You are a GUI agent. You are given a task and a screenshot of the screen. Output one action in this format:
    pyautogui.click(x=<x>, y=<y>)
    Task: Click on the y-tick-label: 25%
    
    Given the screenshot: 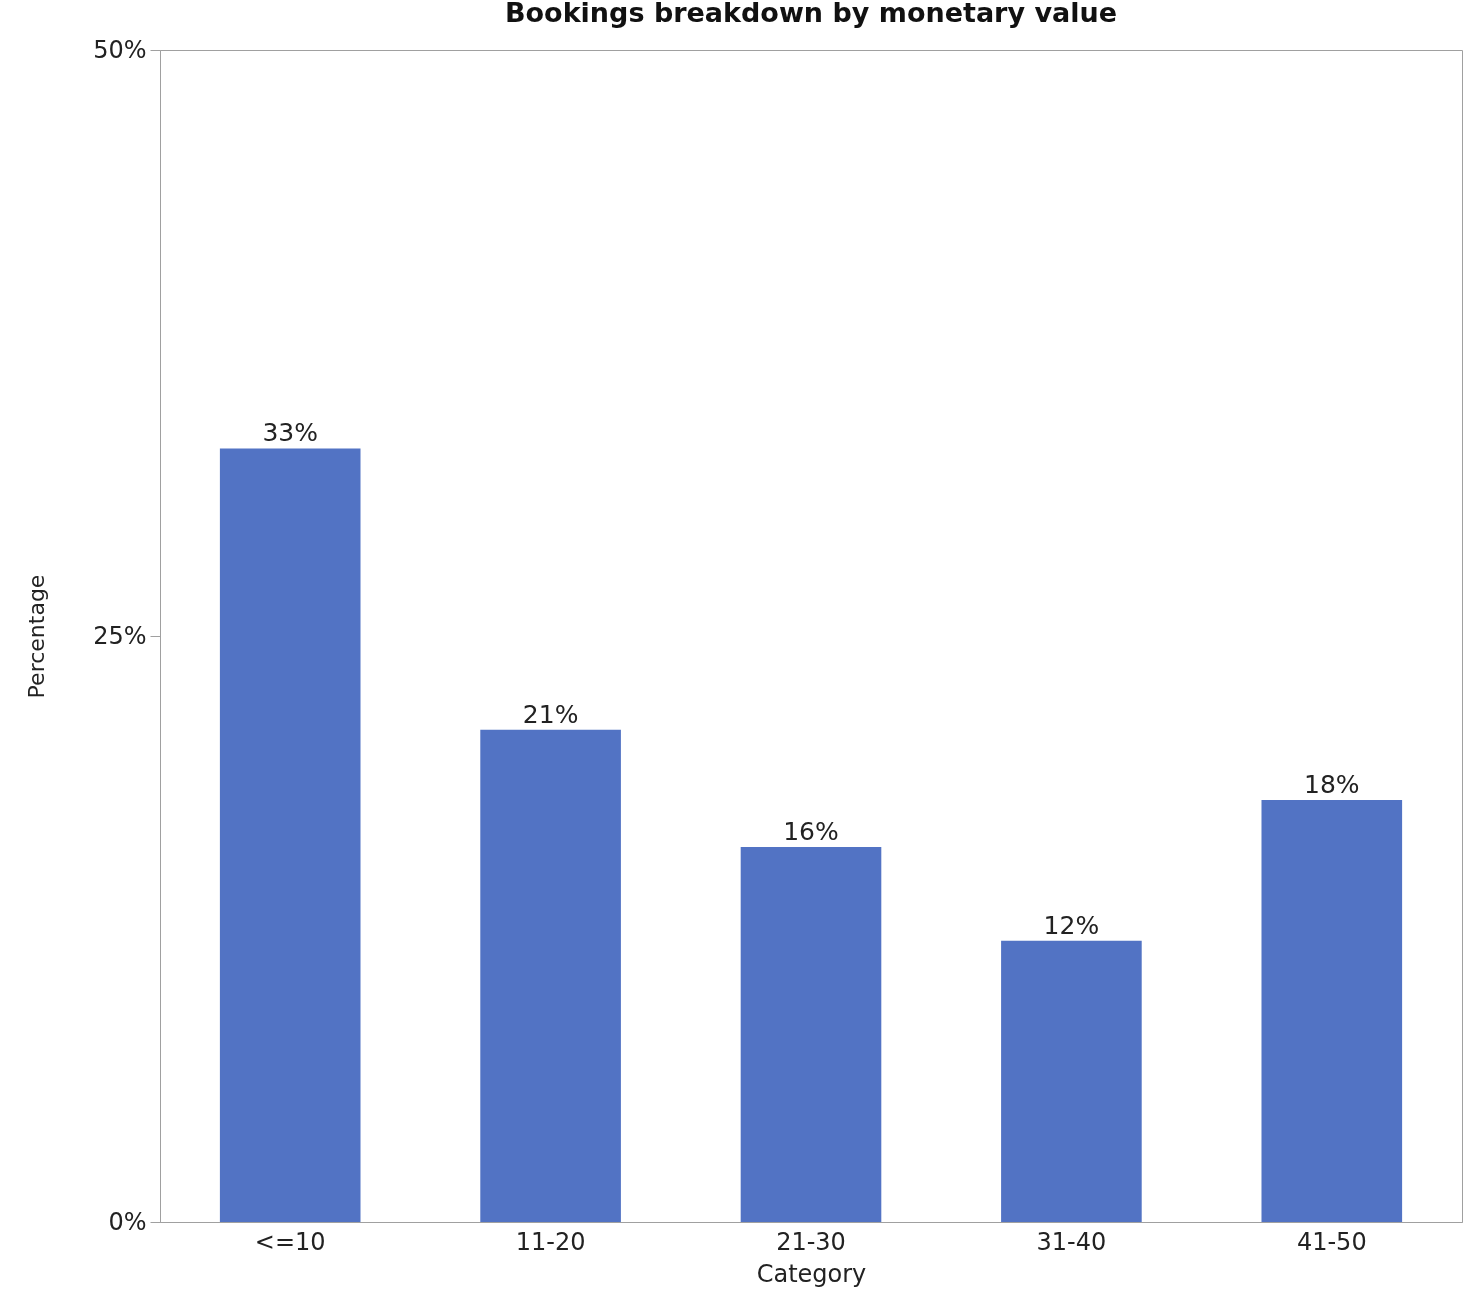 What is the action you would take?
    pyautogui.click(x=120, y=635)
    